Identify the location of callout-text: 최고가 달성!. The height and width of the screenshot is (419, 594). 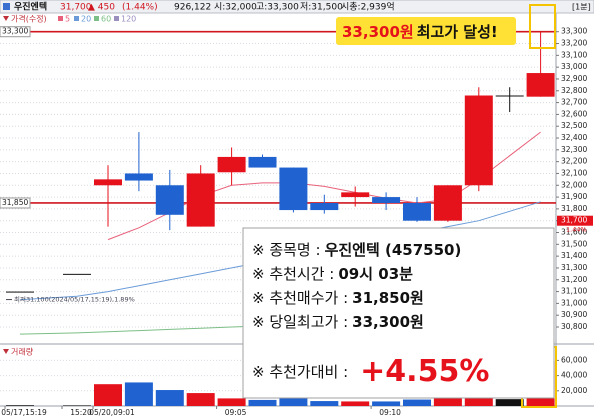
(457, 32).